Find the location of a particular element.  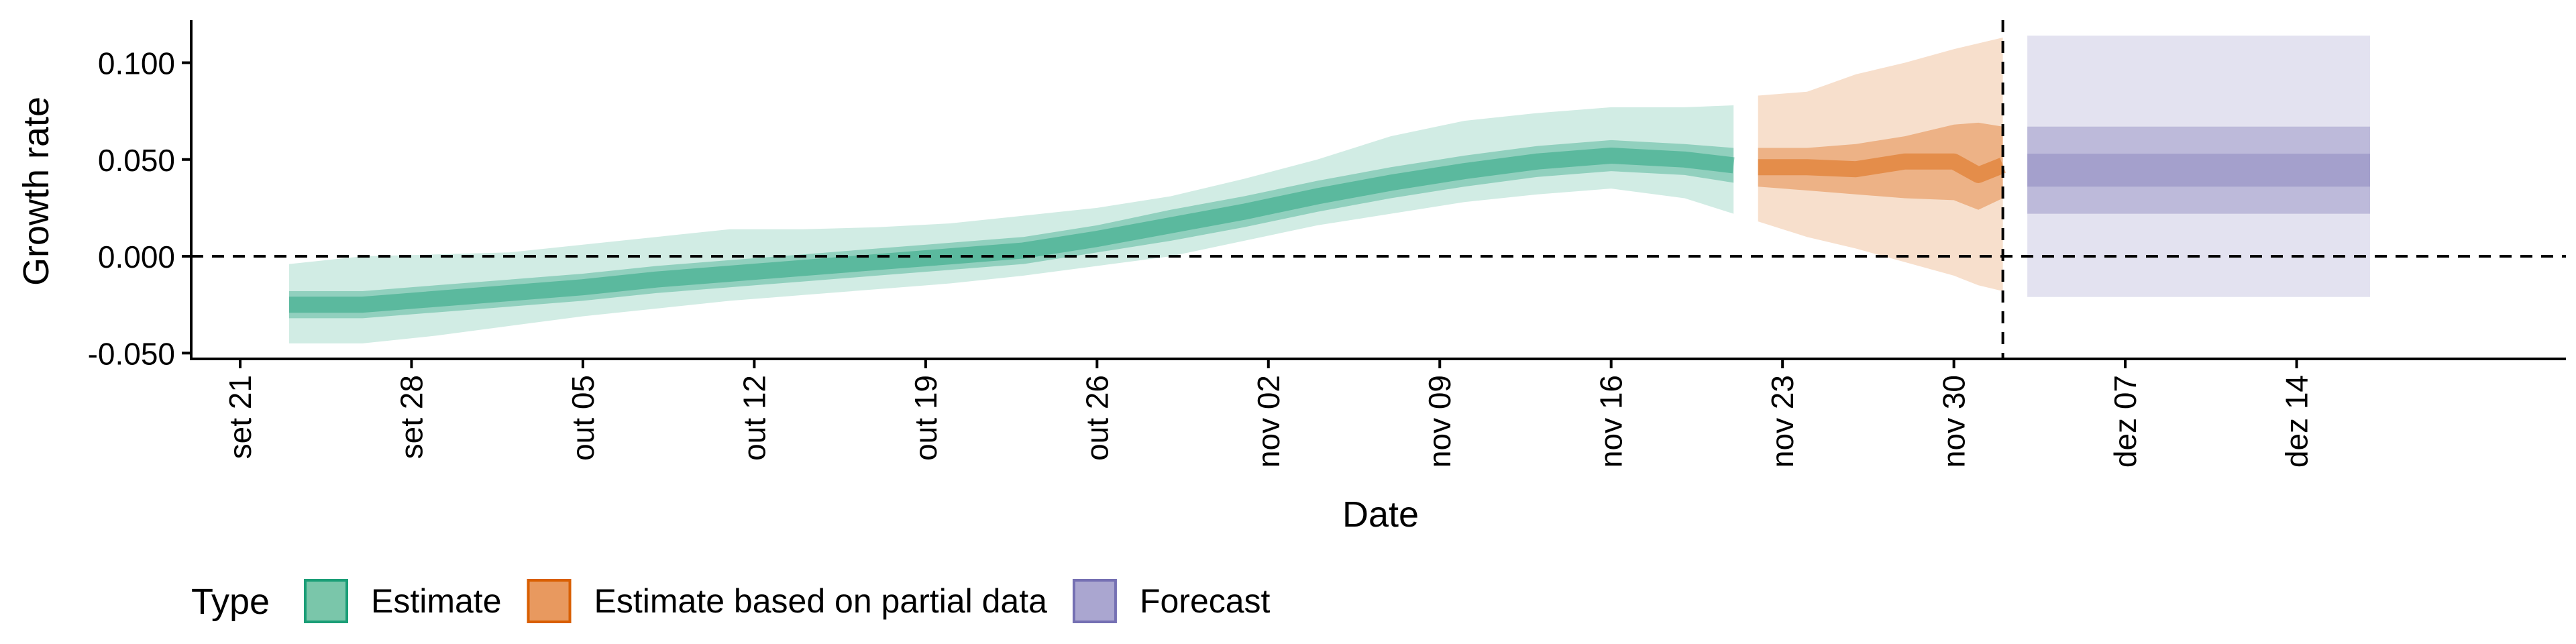

y-axis-label: Growth rate is located at coordinates (36, 191).